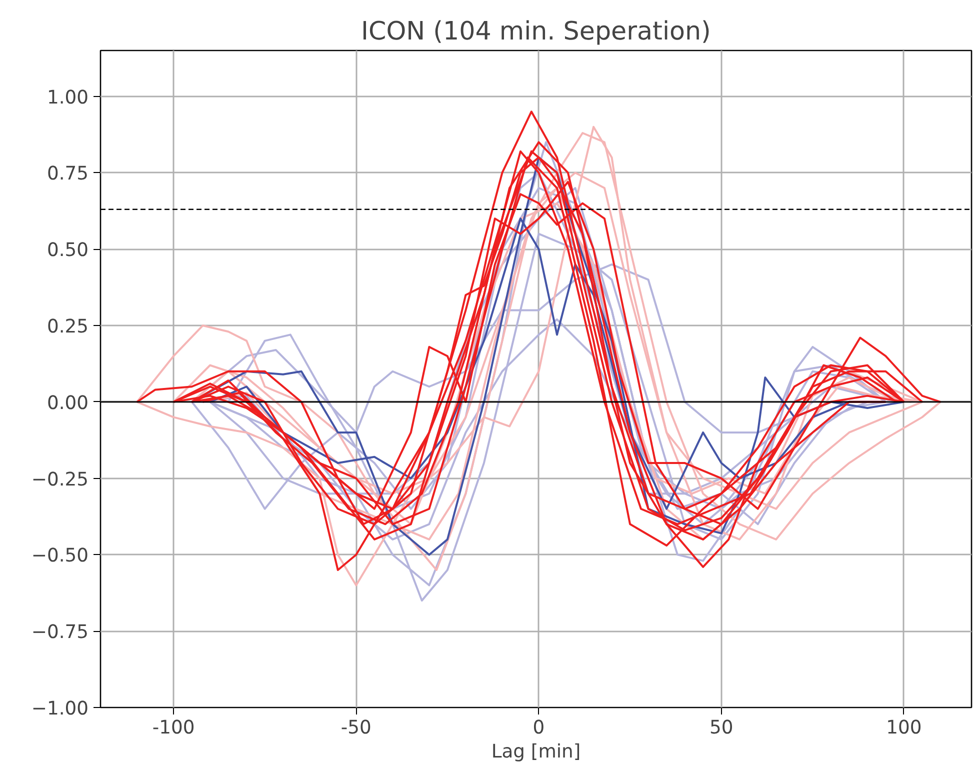 The image size is (973, 783). What do you see at coordinates (536, 752) in the screenshot?
I see `x-axis-title: Lag [min]` at bounding box center [536, 752].